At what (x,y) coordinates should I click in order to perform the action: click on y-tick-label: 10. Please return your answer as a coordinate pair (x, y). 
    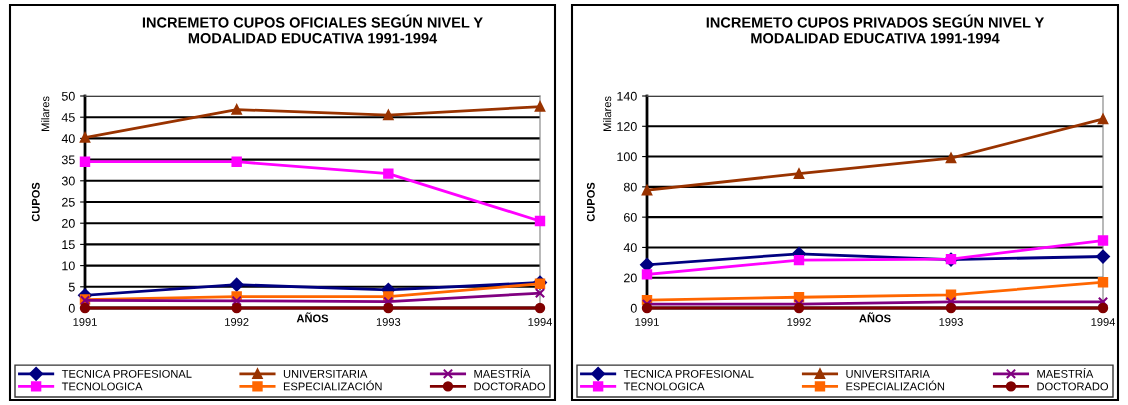
    Looking at the image, I should click on (68, 266).